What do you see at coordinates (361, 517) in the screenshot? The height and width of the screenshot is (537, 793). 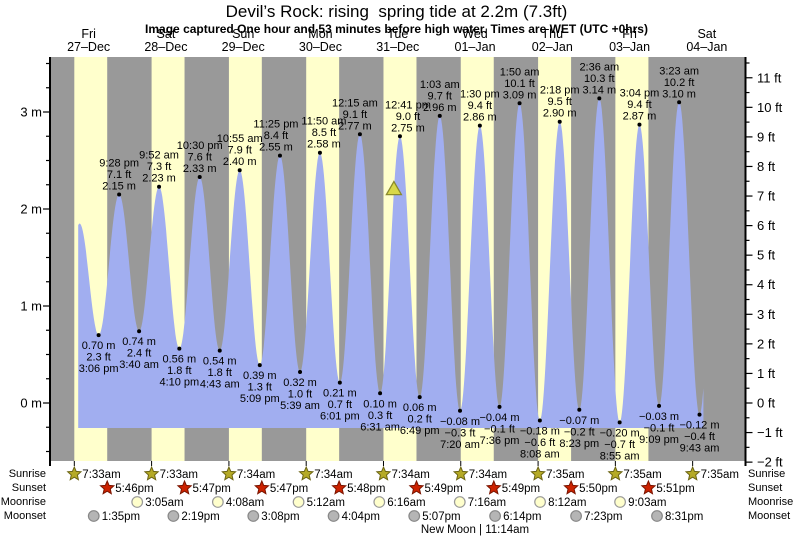 I see `moonset-time: 4:04pm` at bounding box center [361, 517].